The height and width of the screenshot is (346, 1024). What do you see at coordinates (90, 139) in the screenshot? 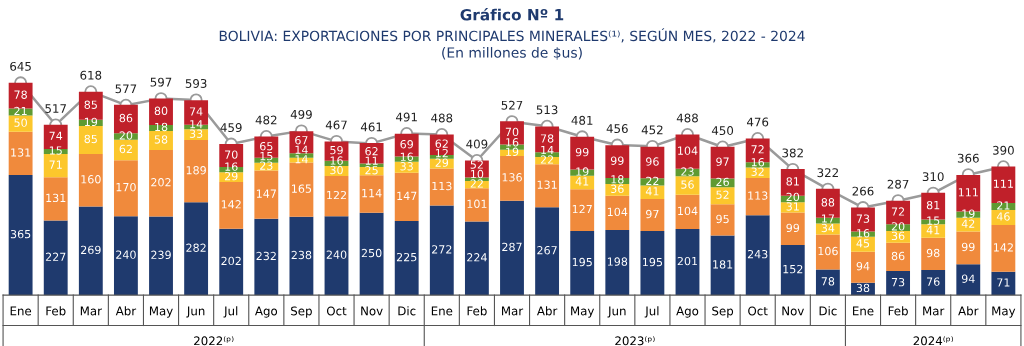
I see `data-label: 85` at bounding box center [90, 139].